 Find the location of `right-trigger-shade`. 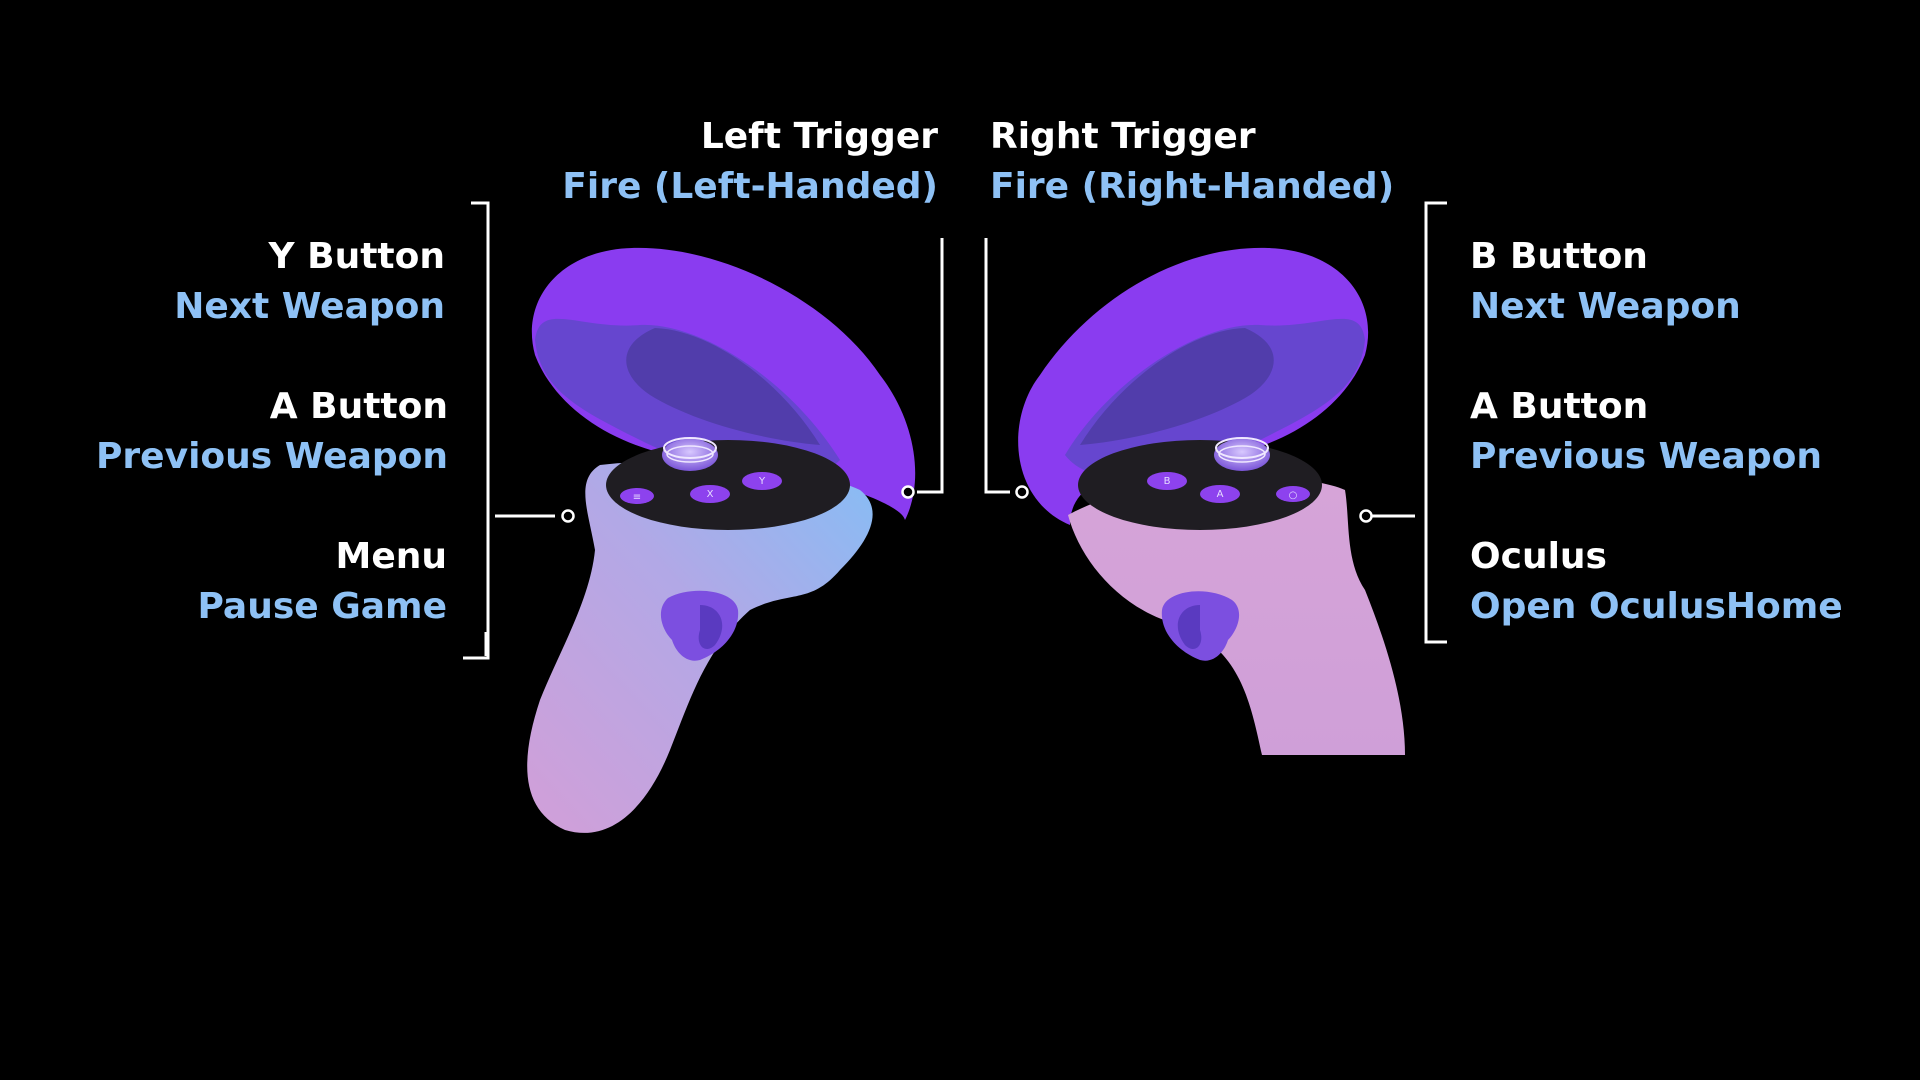

right-trigger-shade is located at coordinates (1189, 627).